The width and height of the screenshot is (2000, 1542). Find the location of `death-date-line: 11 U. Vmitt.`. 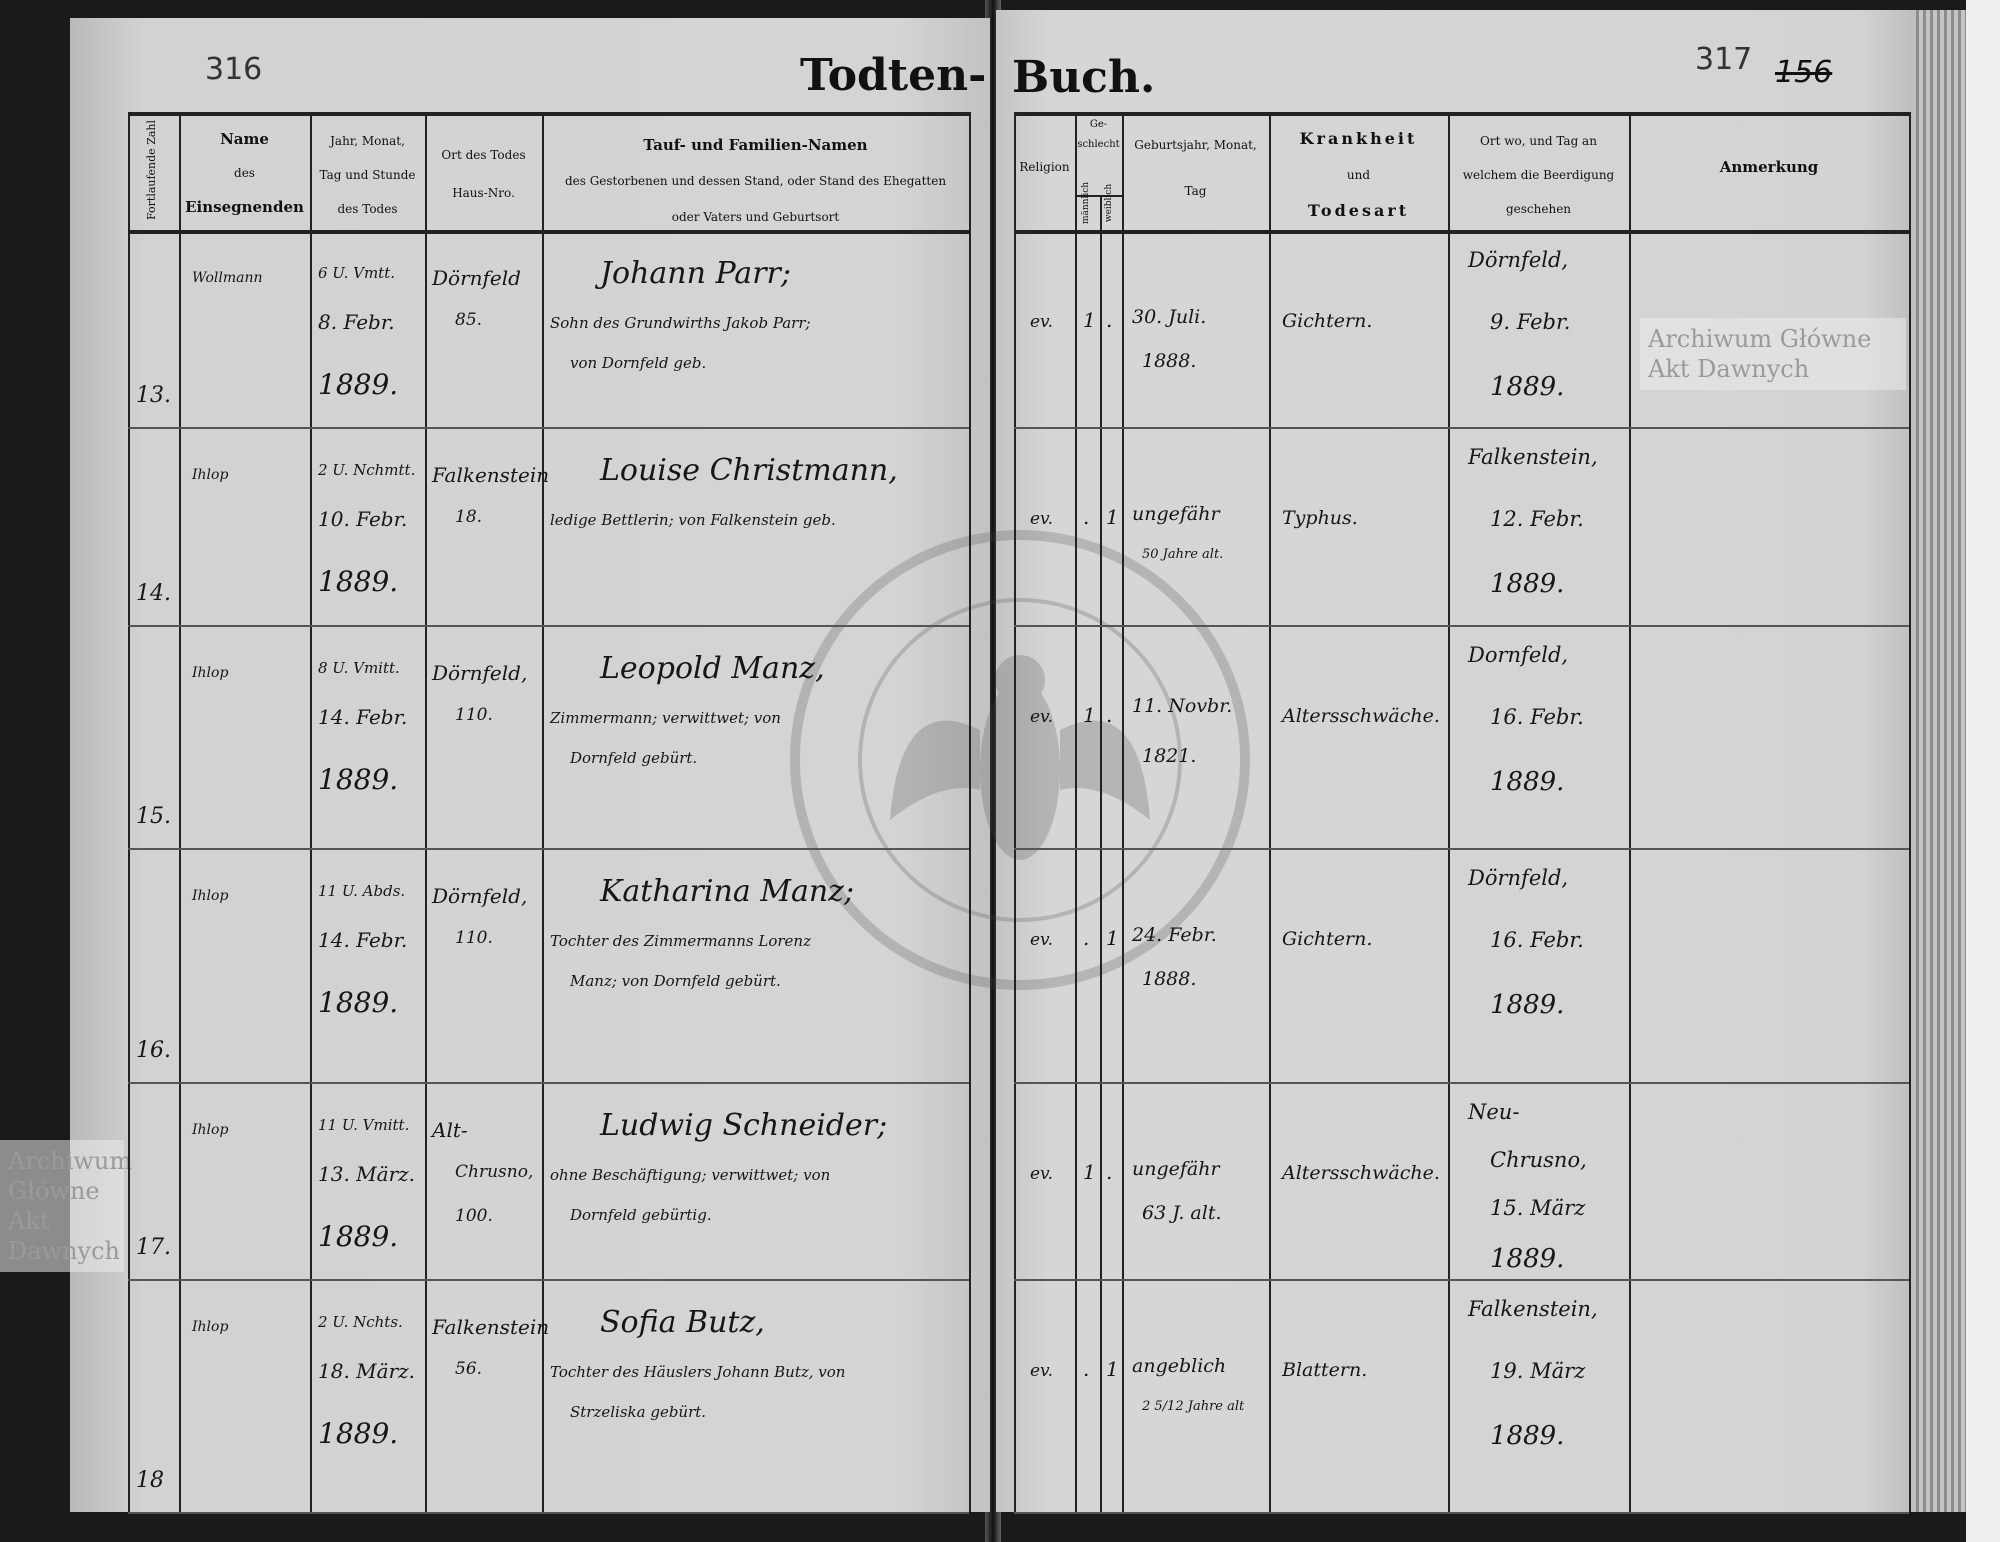

death-date-line: 11 U. Vmitt. is located at coordinates (364, 1125).